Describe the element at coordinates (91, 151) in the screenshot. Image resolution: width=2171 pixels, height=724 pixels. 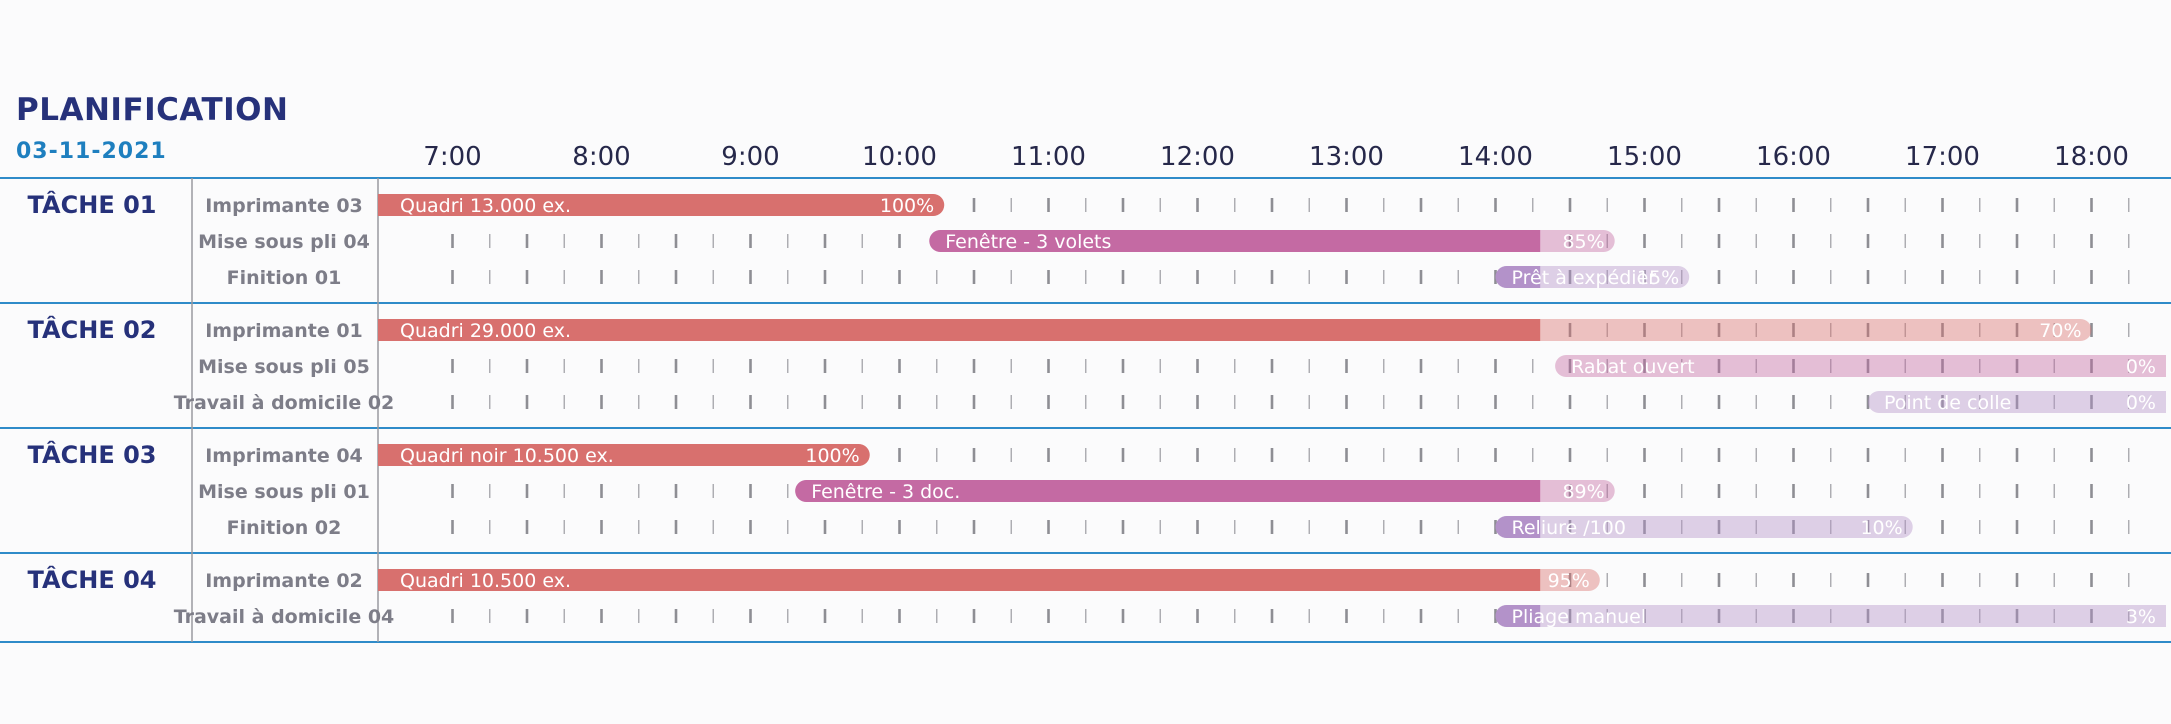
I see `planning-date: 03-11-2021` at that location.